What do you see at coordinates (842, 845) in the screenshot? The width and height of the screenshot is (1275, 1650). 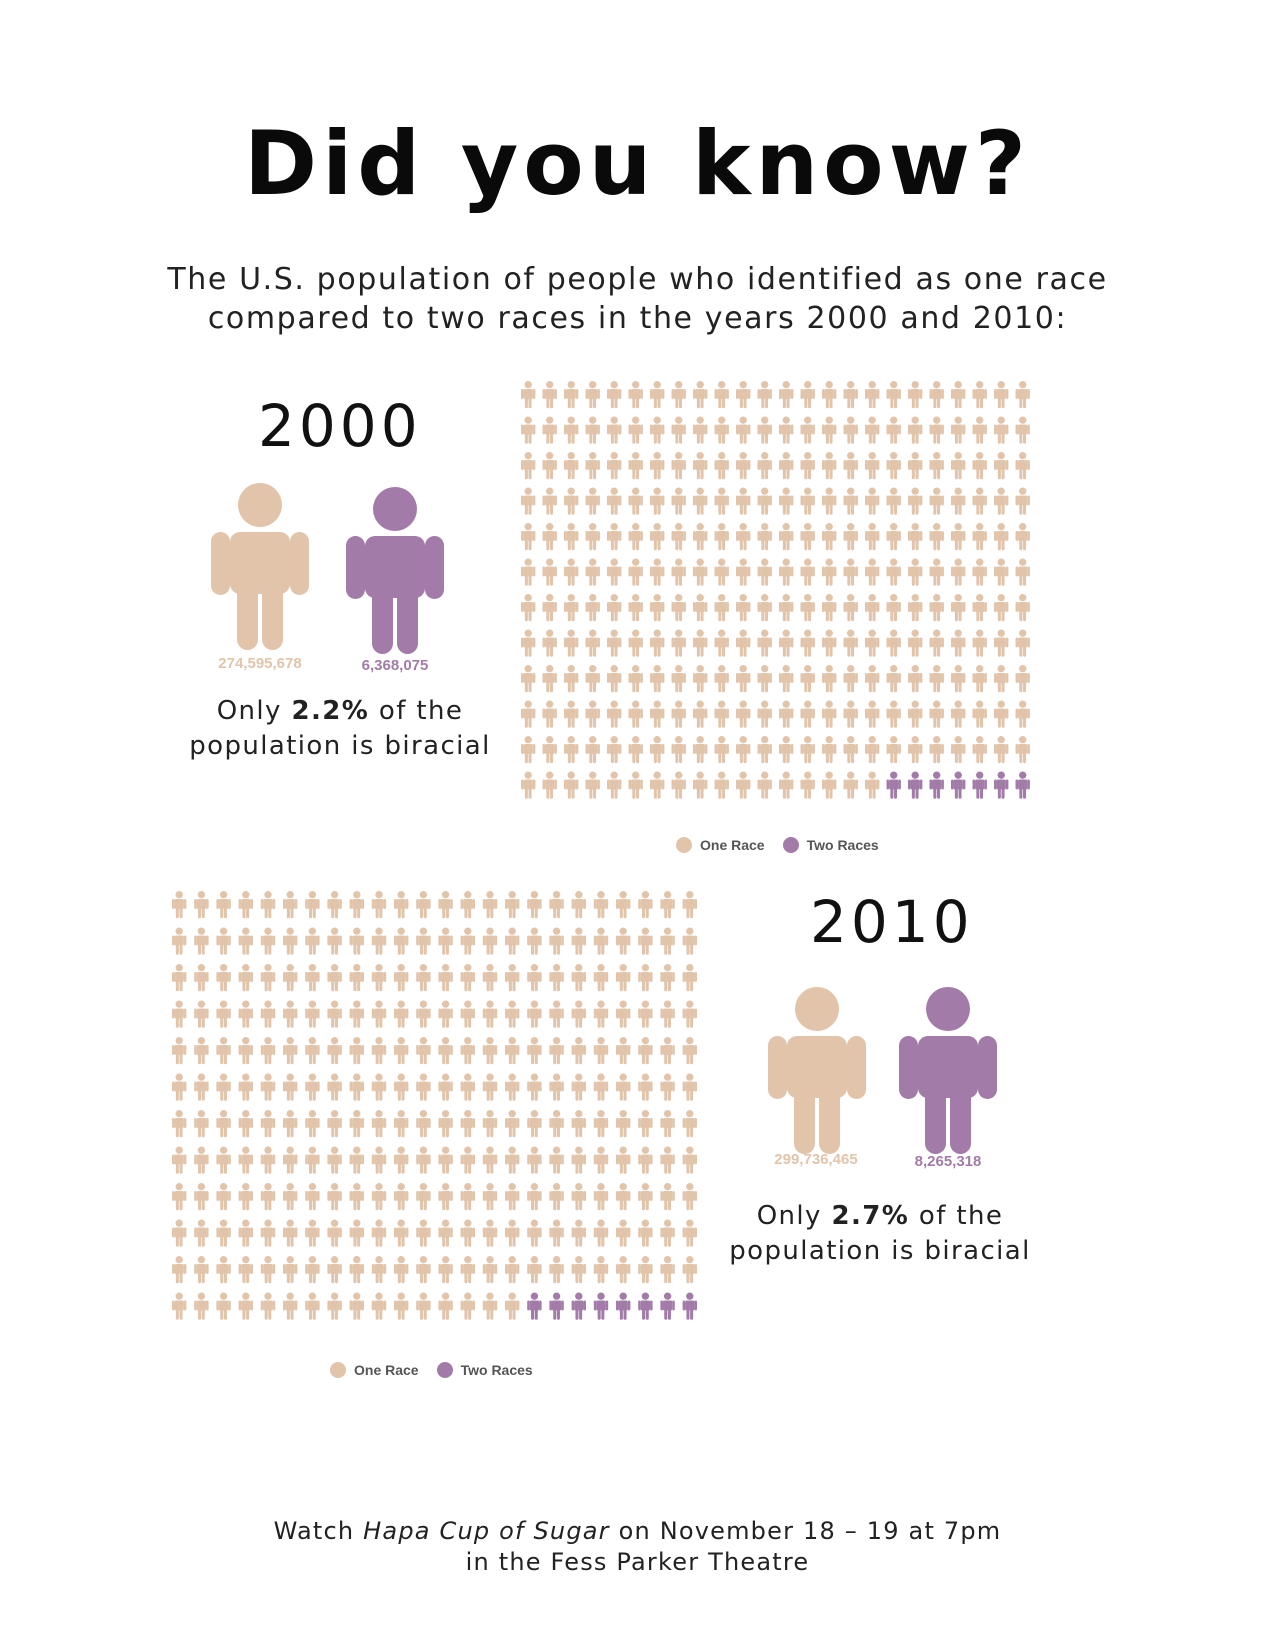 I see `legend-label-two-races: Two Races` at bounding box center [842, 845].